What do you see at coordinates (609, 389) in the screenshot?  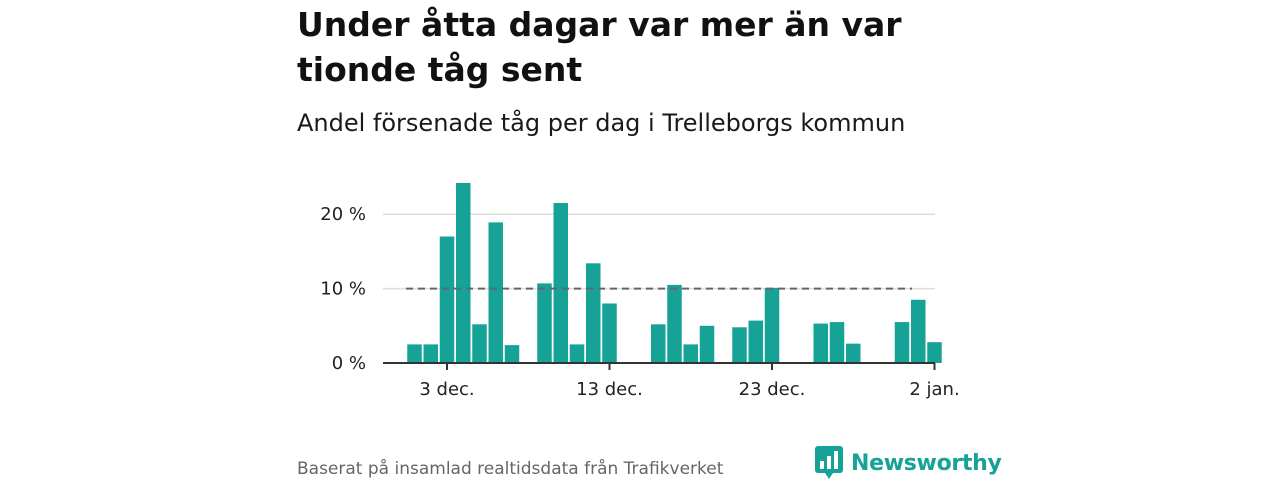 I see `x-tick-label: 13 dec.` at bounding box center [609, 389].